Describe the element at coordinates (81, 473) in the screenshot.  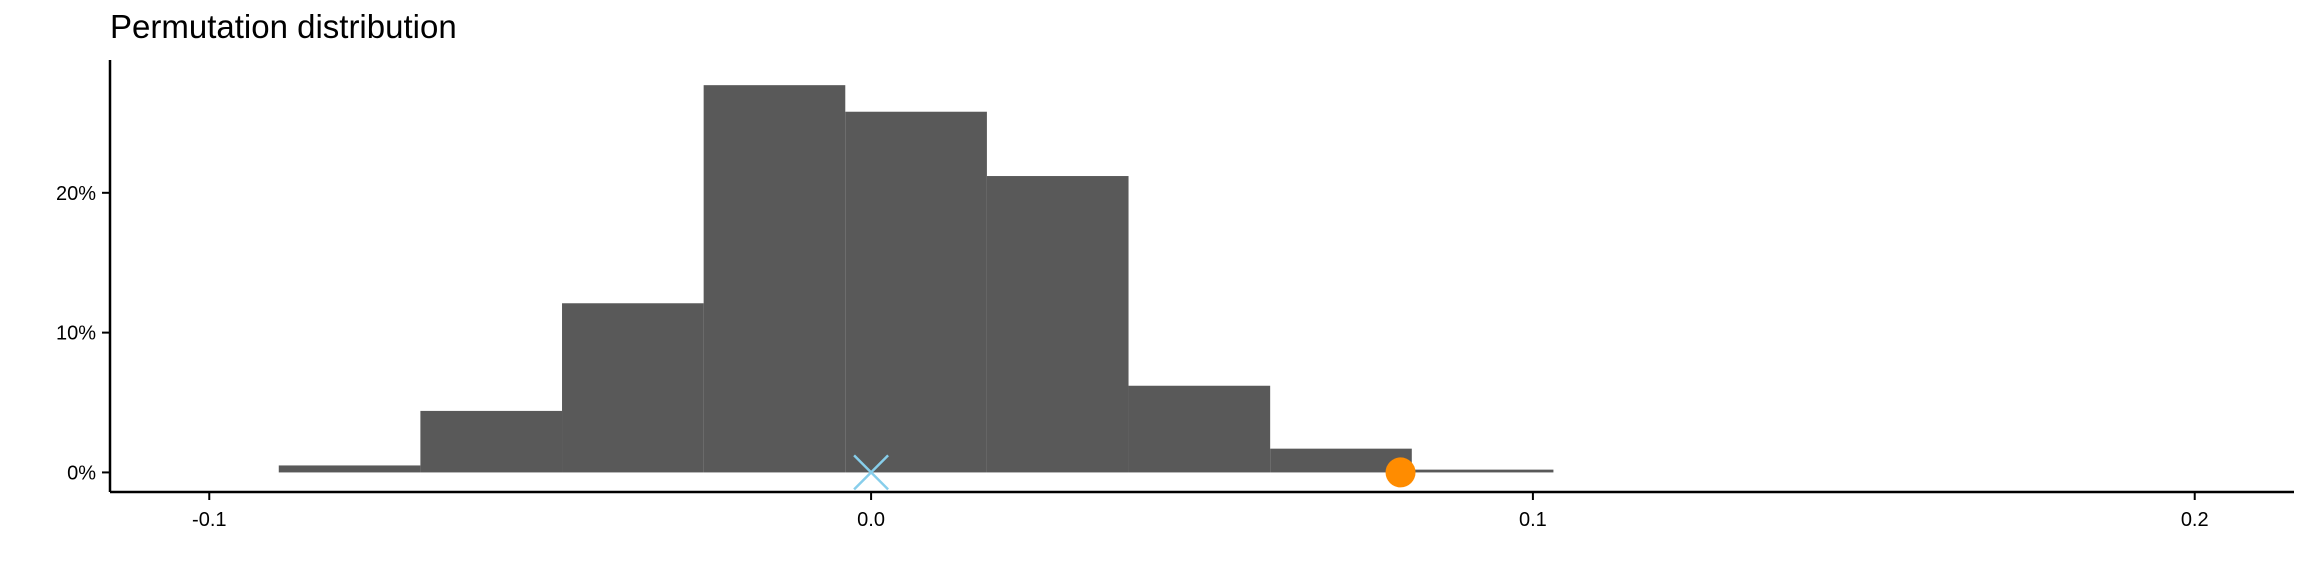
I see `y-tick-label: 0%` at that location.